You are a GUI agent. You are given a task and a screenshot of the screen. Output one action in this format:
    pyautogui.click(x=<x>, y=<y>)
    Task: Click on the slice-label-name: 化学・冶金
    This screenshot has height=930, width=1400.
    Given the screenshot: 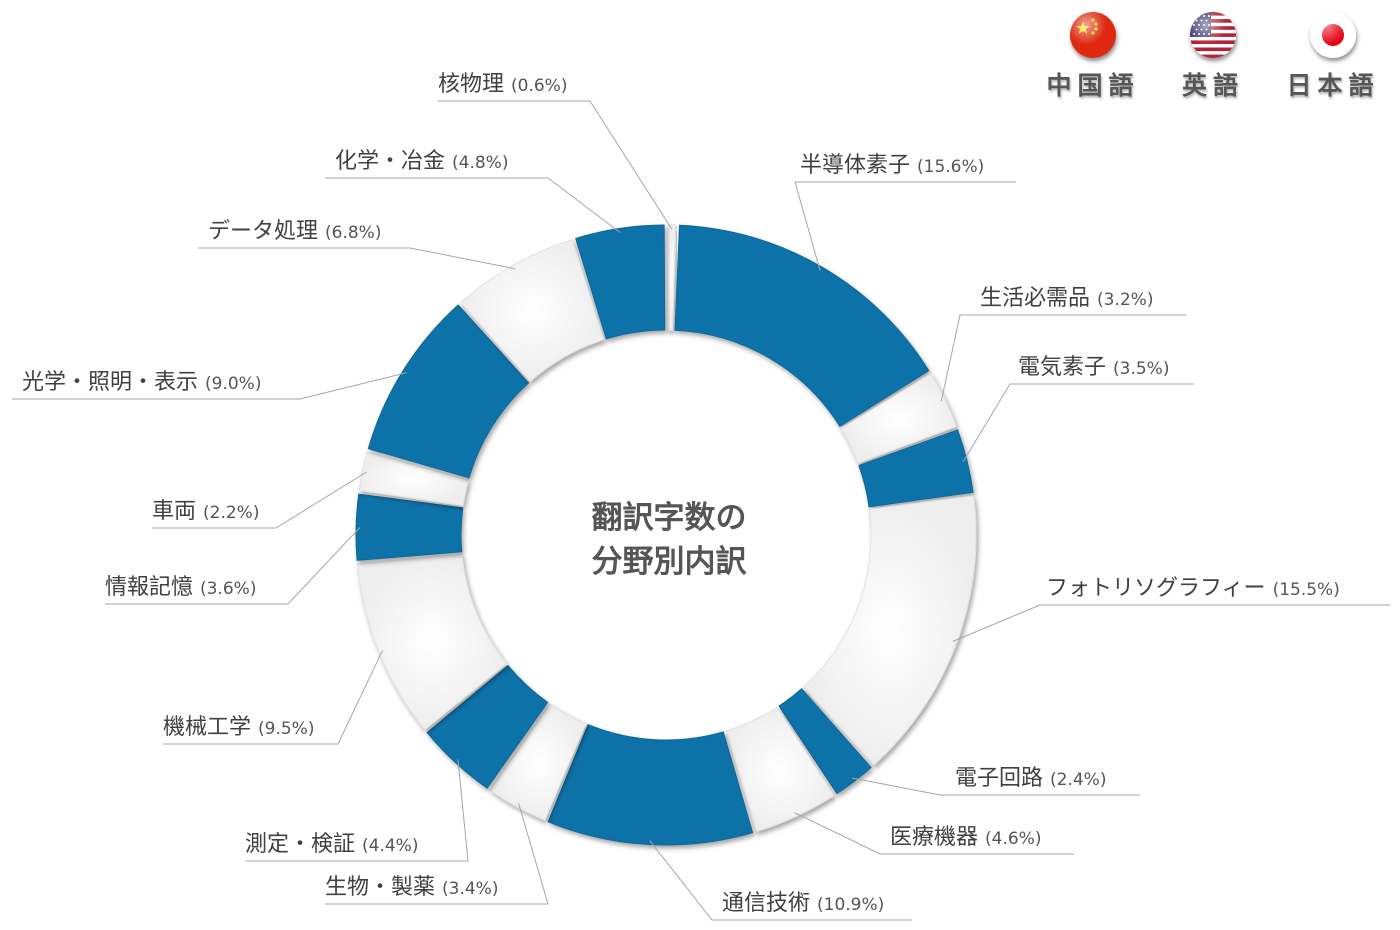 What is the action you would take?
    pyautogui.click(x=393, y=161)
    